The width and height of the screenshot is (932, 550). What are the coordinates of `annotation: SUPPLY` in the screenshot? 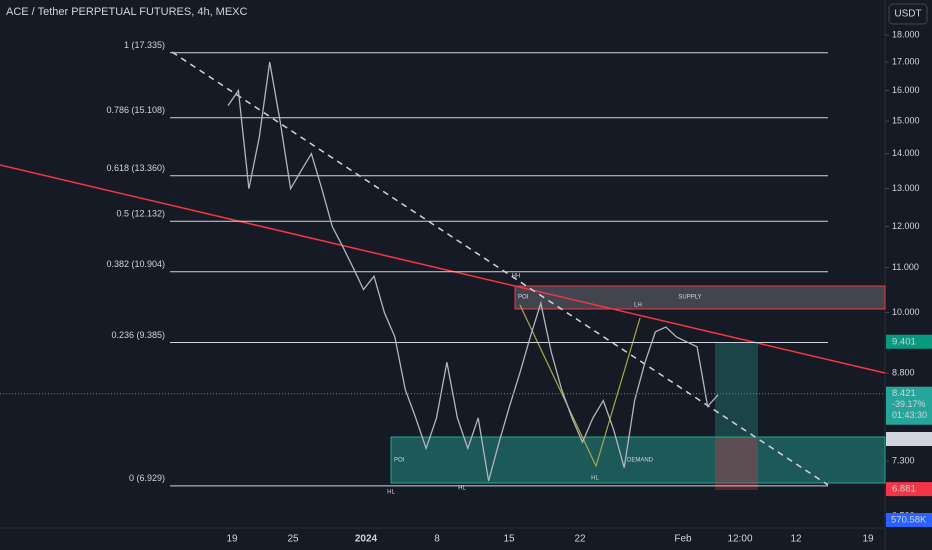 It's located at (689, 298).